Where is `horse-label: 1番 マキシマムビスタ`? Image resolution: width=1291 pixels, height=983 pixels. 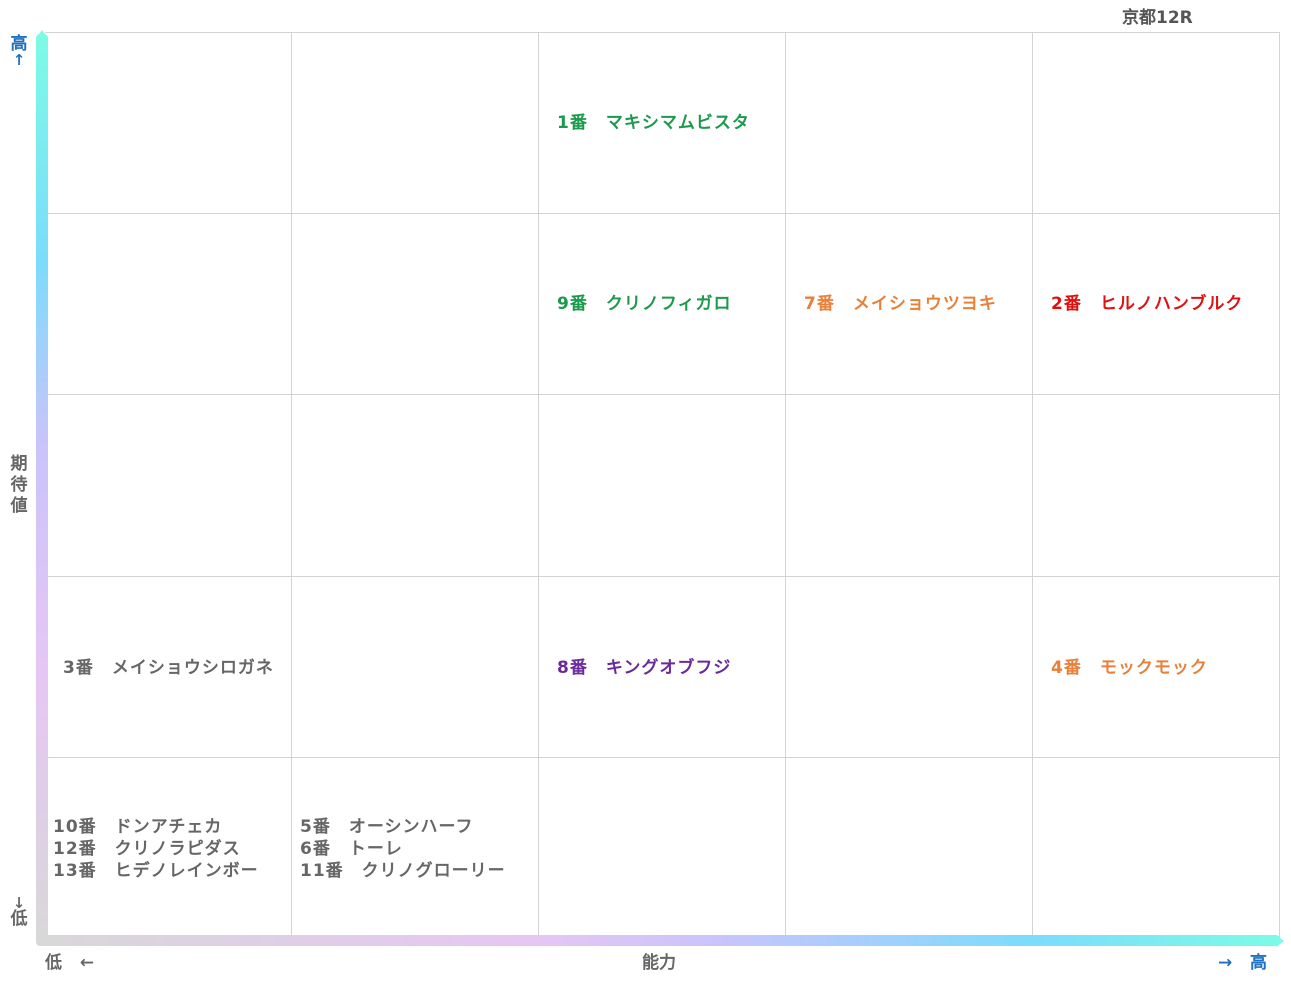 horse-label: 1番 マキシマムビスタ is located at coordinates (653, 122).